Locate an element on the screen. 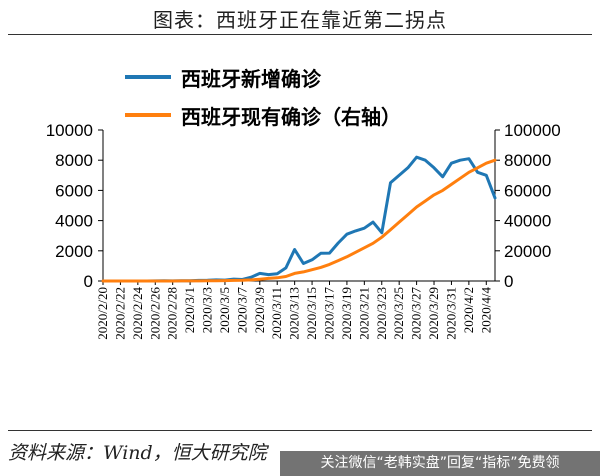  x-tick-label: 2020/3/19 is located at coordinates (346, 313).